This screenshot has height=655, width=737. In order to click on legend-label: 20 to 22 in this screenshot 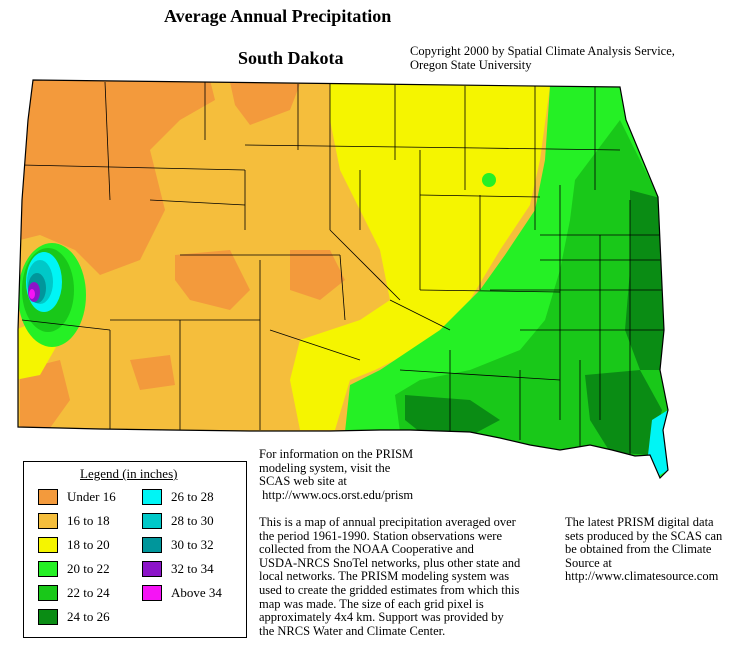, I will do `click(88, 568)`.